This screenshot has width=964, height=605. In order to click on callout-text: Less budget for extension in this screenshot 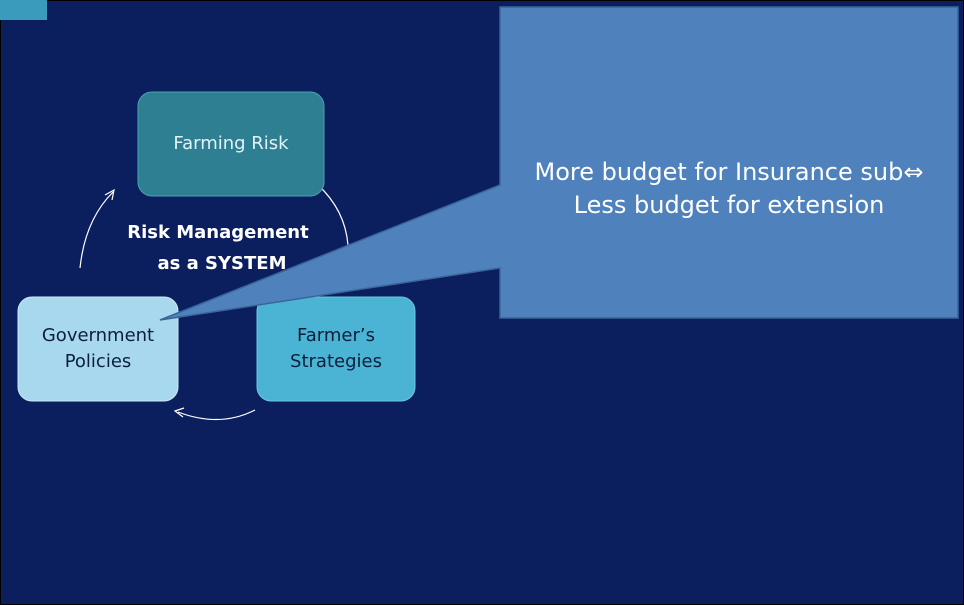, I will do `click(729, 205)`.